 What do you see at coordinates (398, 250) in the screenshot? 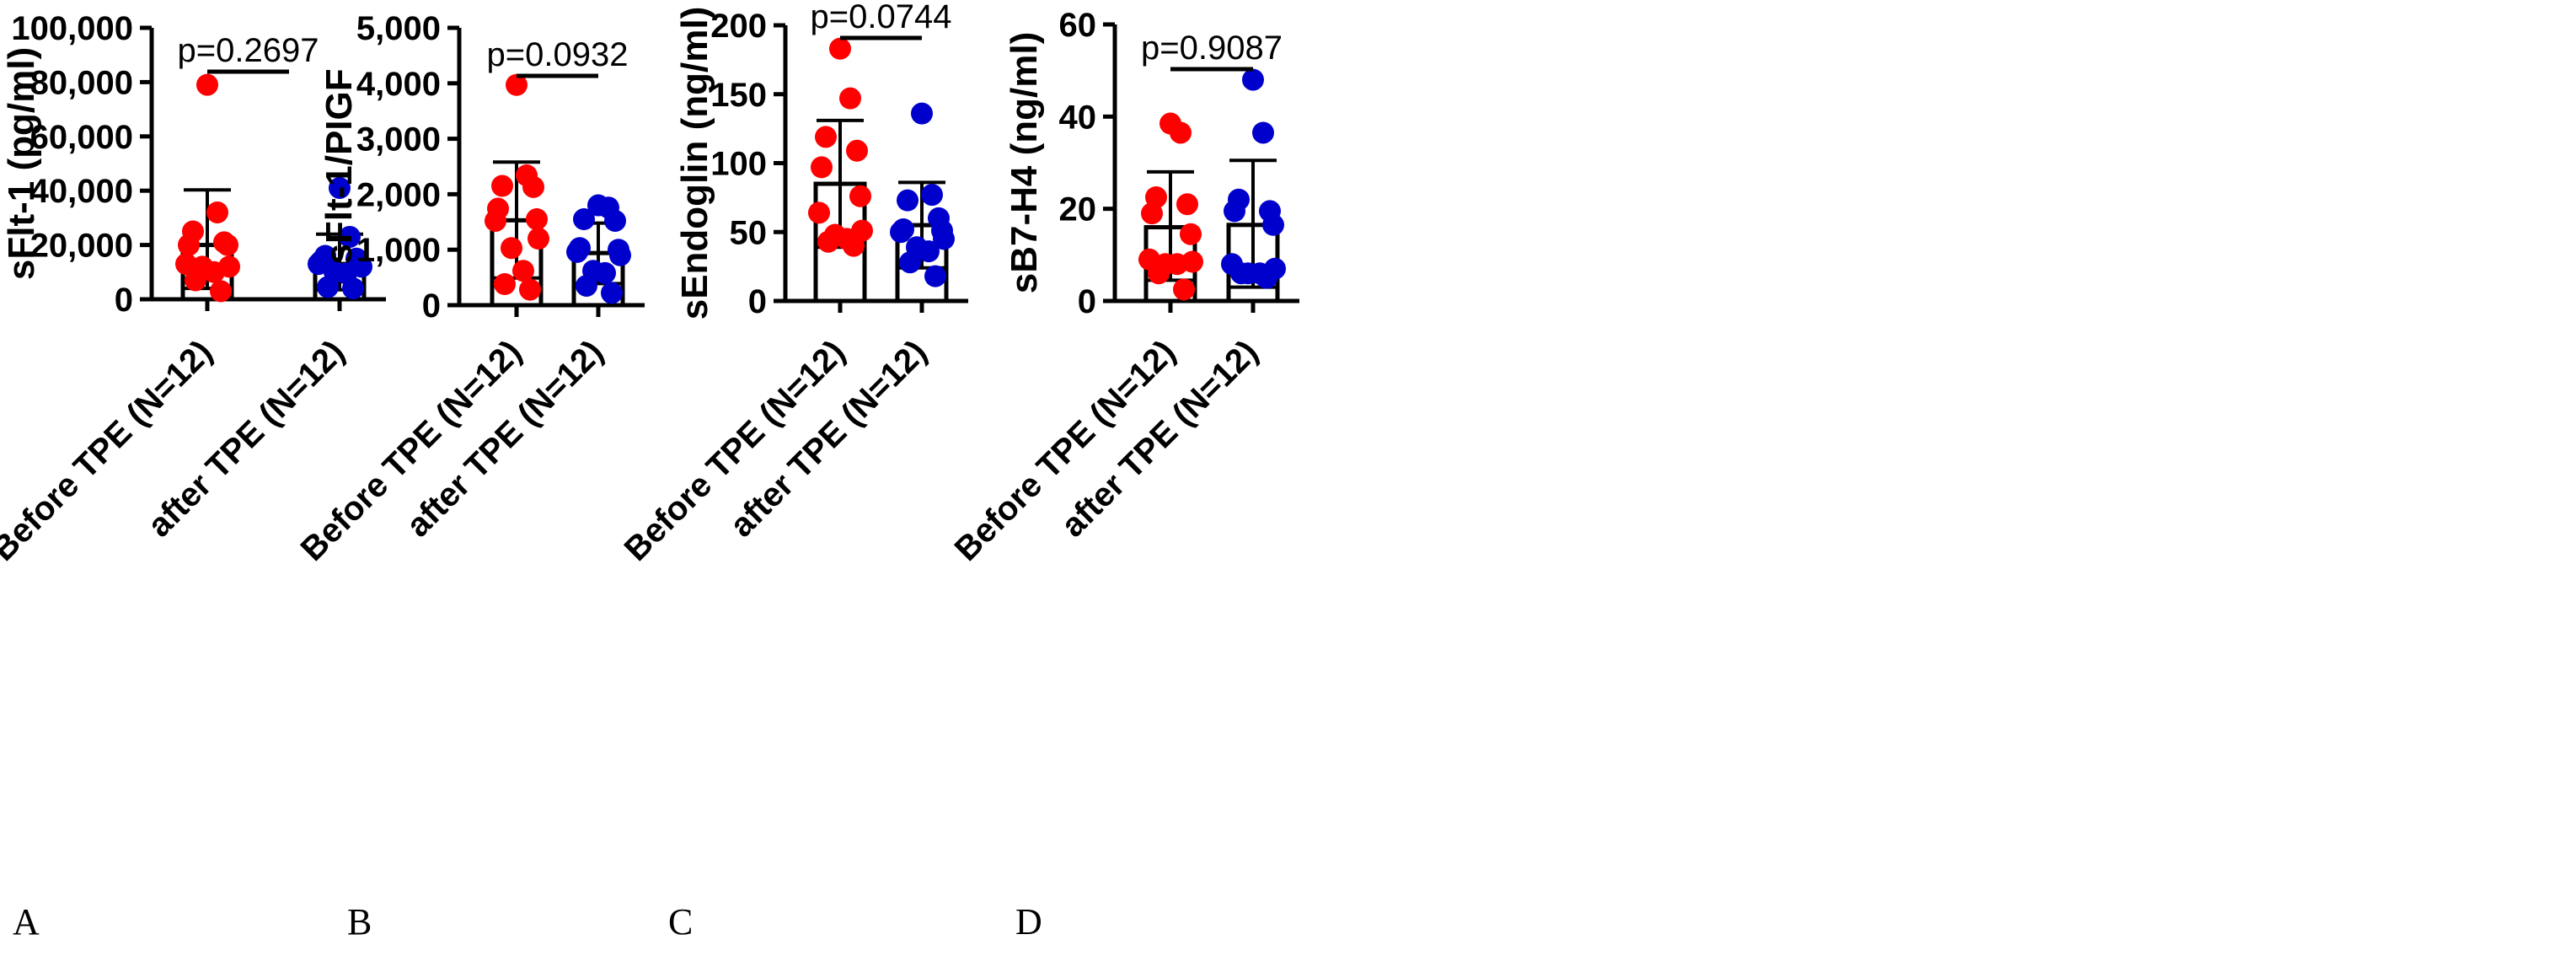
I see `y-tick-label: 1,000` at bounding box center [398, 250].